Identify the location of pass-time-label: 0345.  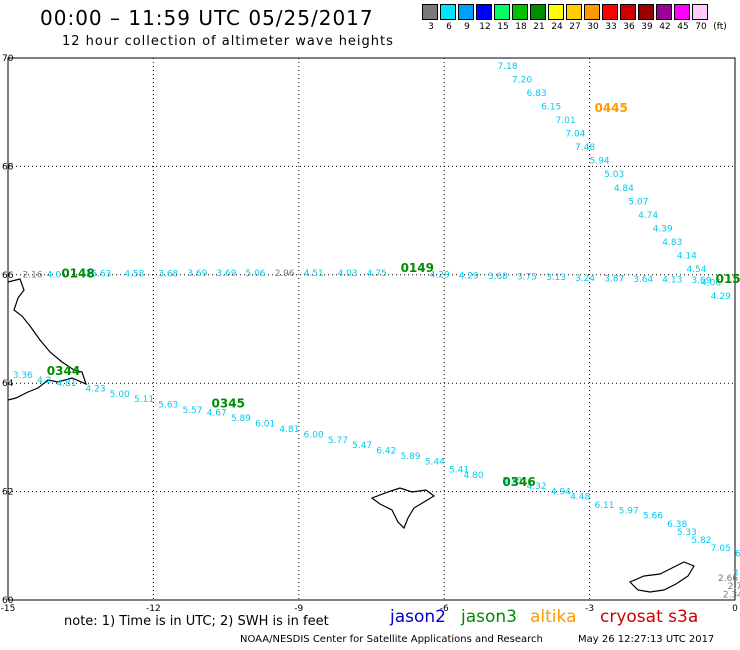
(228, 404).